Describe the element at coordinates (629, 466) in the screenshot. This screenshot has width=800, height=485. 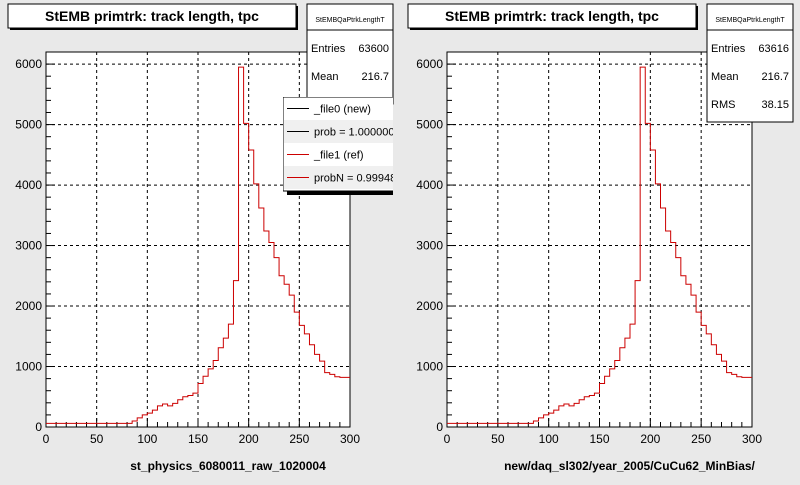
I see `x-axis-label: new/daq_sl302/year_2005/CuCu62_MinBias/` at that location.